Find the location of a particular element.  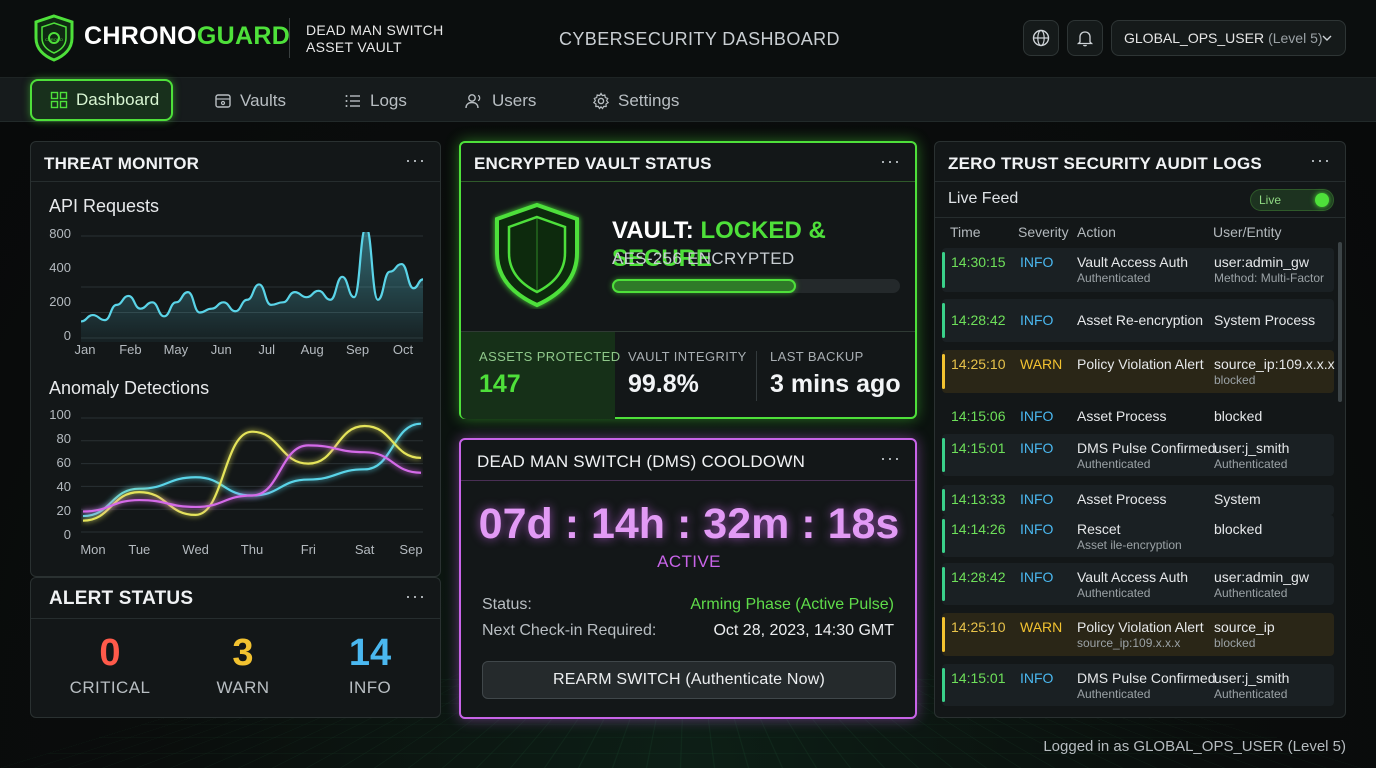

log-row: 14:13:33 INFO Asset Process System is located at coordinates (1138, 500).